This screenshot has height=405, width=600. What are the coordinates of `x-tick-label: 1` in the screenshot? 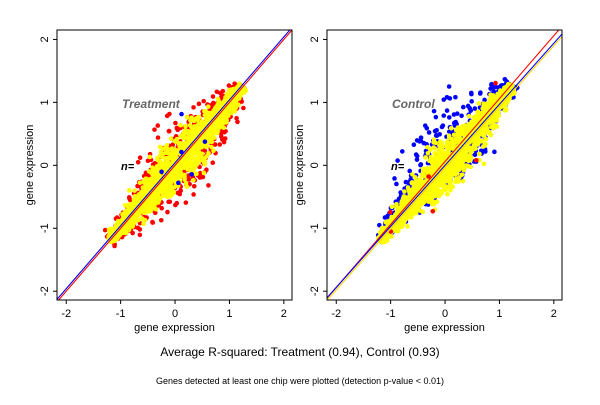 It's located at (229, 314).